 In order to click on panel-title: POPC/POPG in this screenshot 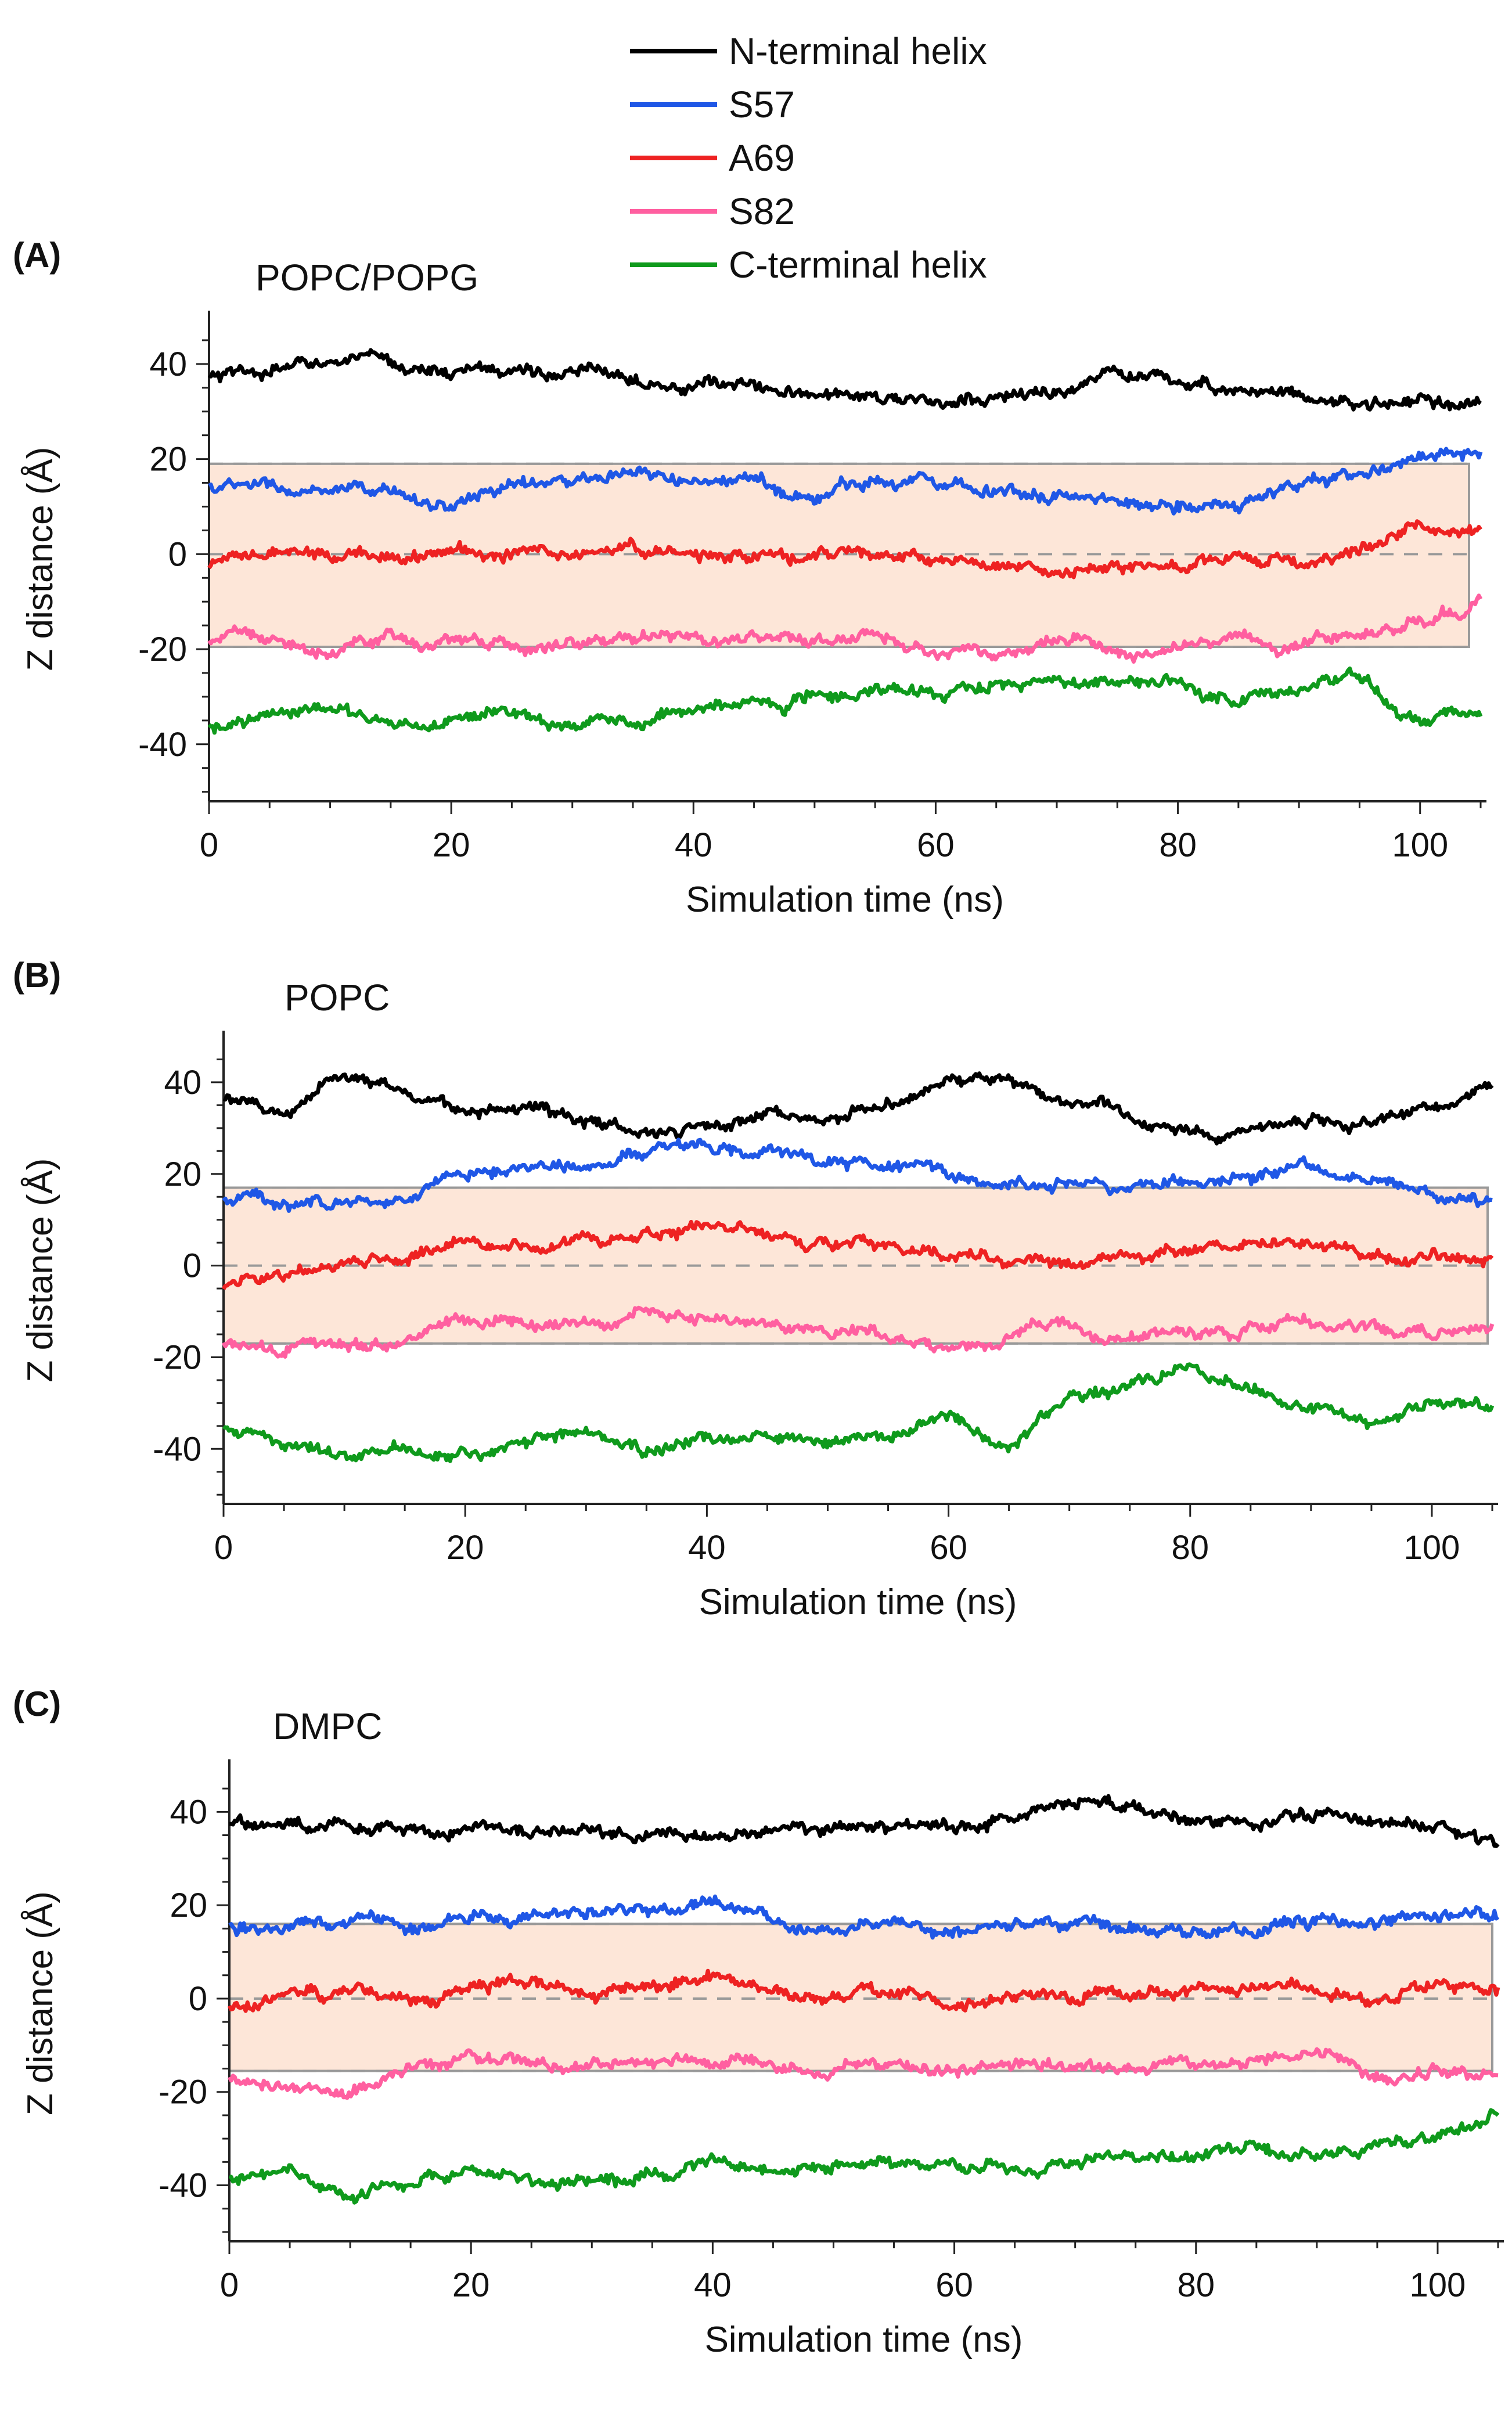, I will do `click(367, 278)`.